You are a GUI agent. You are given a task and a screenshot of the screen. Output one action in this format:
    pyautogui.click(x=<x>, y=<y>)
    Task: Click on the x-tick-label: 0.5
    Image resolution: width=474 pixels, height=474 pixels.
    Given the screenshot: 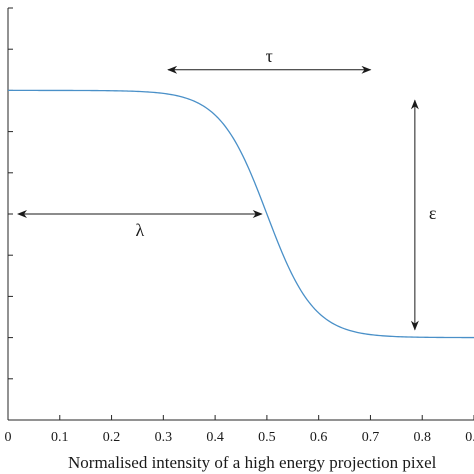 What is the action you would take?
    pyautogui.click(x=267, y=437)
    